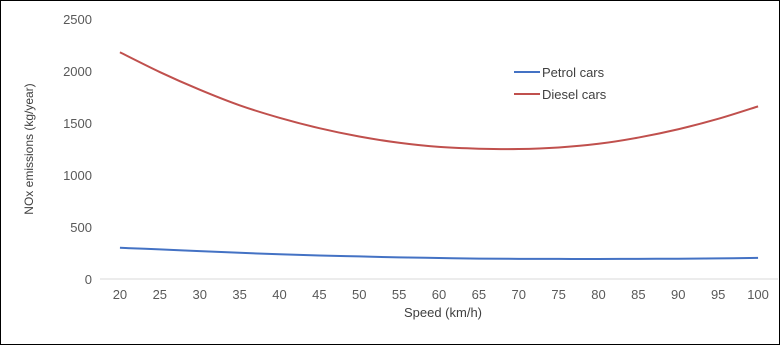 The width and height of the screenshot is (782, 347). Describe the element at coordinates (199, 294) in the screenshot. I see `x-tick-label: 30` at that location.